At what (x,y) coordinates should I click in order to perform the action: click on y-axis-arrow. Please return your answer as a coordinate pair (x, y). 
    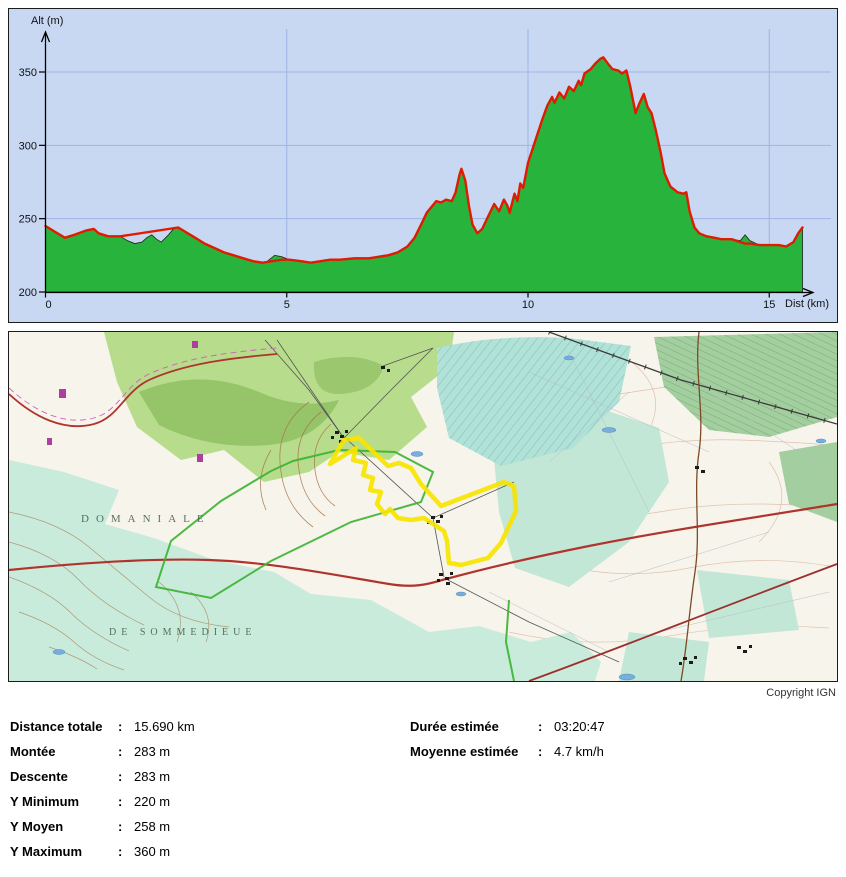
    Looking at the image, I should click on (45, 36).